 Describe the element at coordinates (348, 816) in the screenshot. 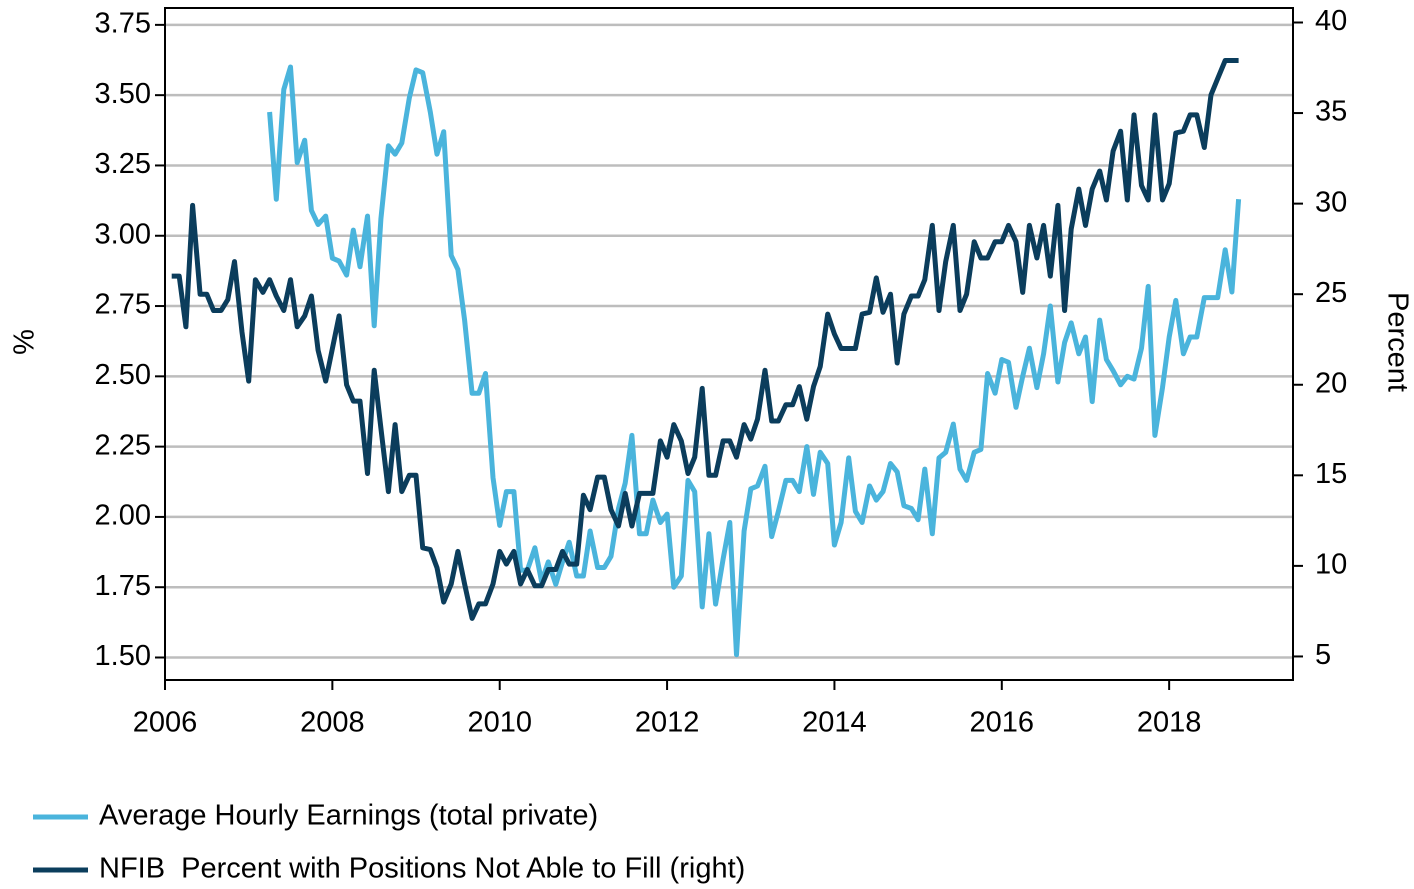

I see `legend-label: Average Hourly Earnings (total private)` at that location.